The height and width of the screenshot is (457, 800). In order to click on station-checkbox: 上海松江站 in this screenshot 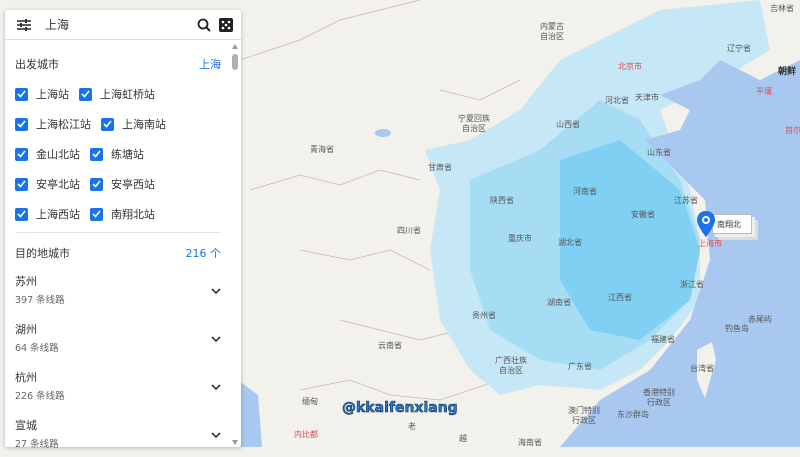, I will do `click(53, 124)`.